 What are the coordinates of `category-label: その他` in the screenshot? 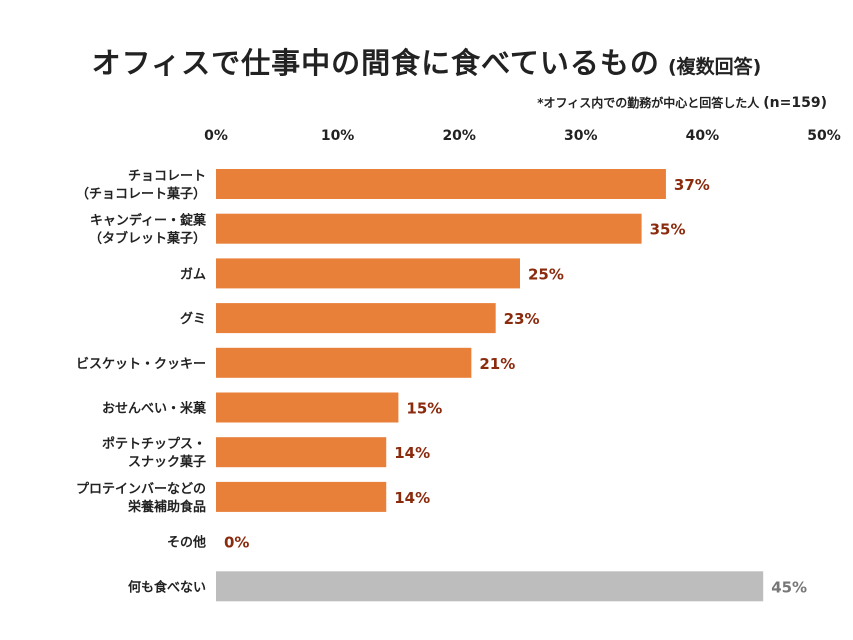 It's located at (186, 543).